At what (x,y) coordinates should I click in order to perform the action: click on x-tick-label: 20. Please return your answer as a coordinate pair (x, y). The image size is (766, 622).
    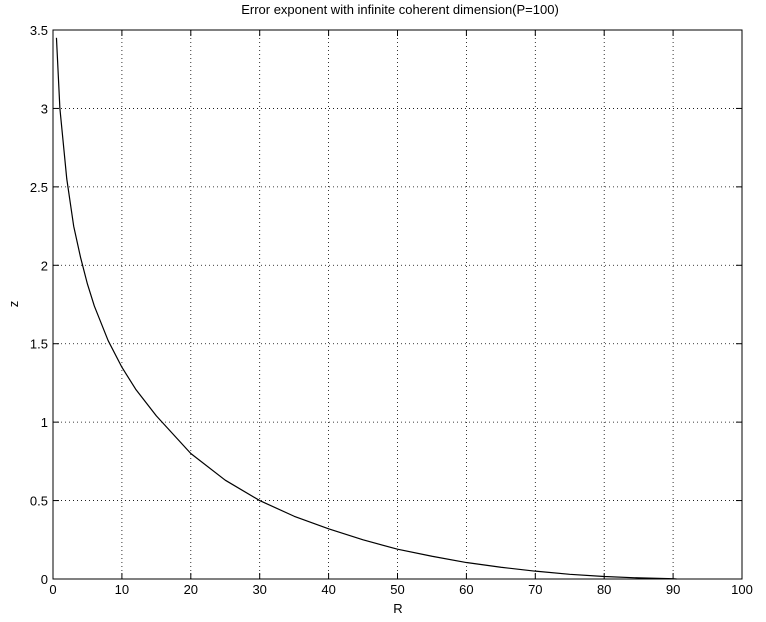
    Looking at the image, I should click on (191, 589).